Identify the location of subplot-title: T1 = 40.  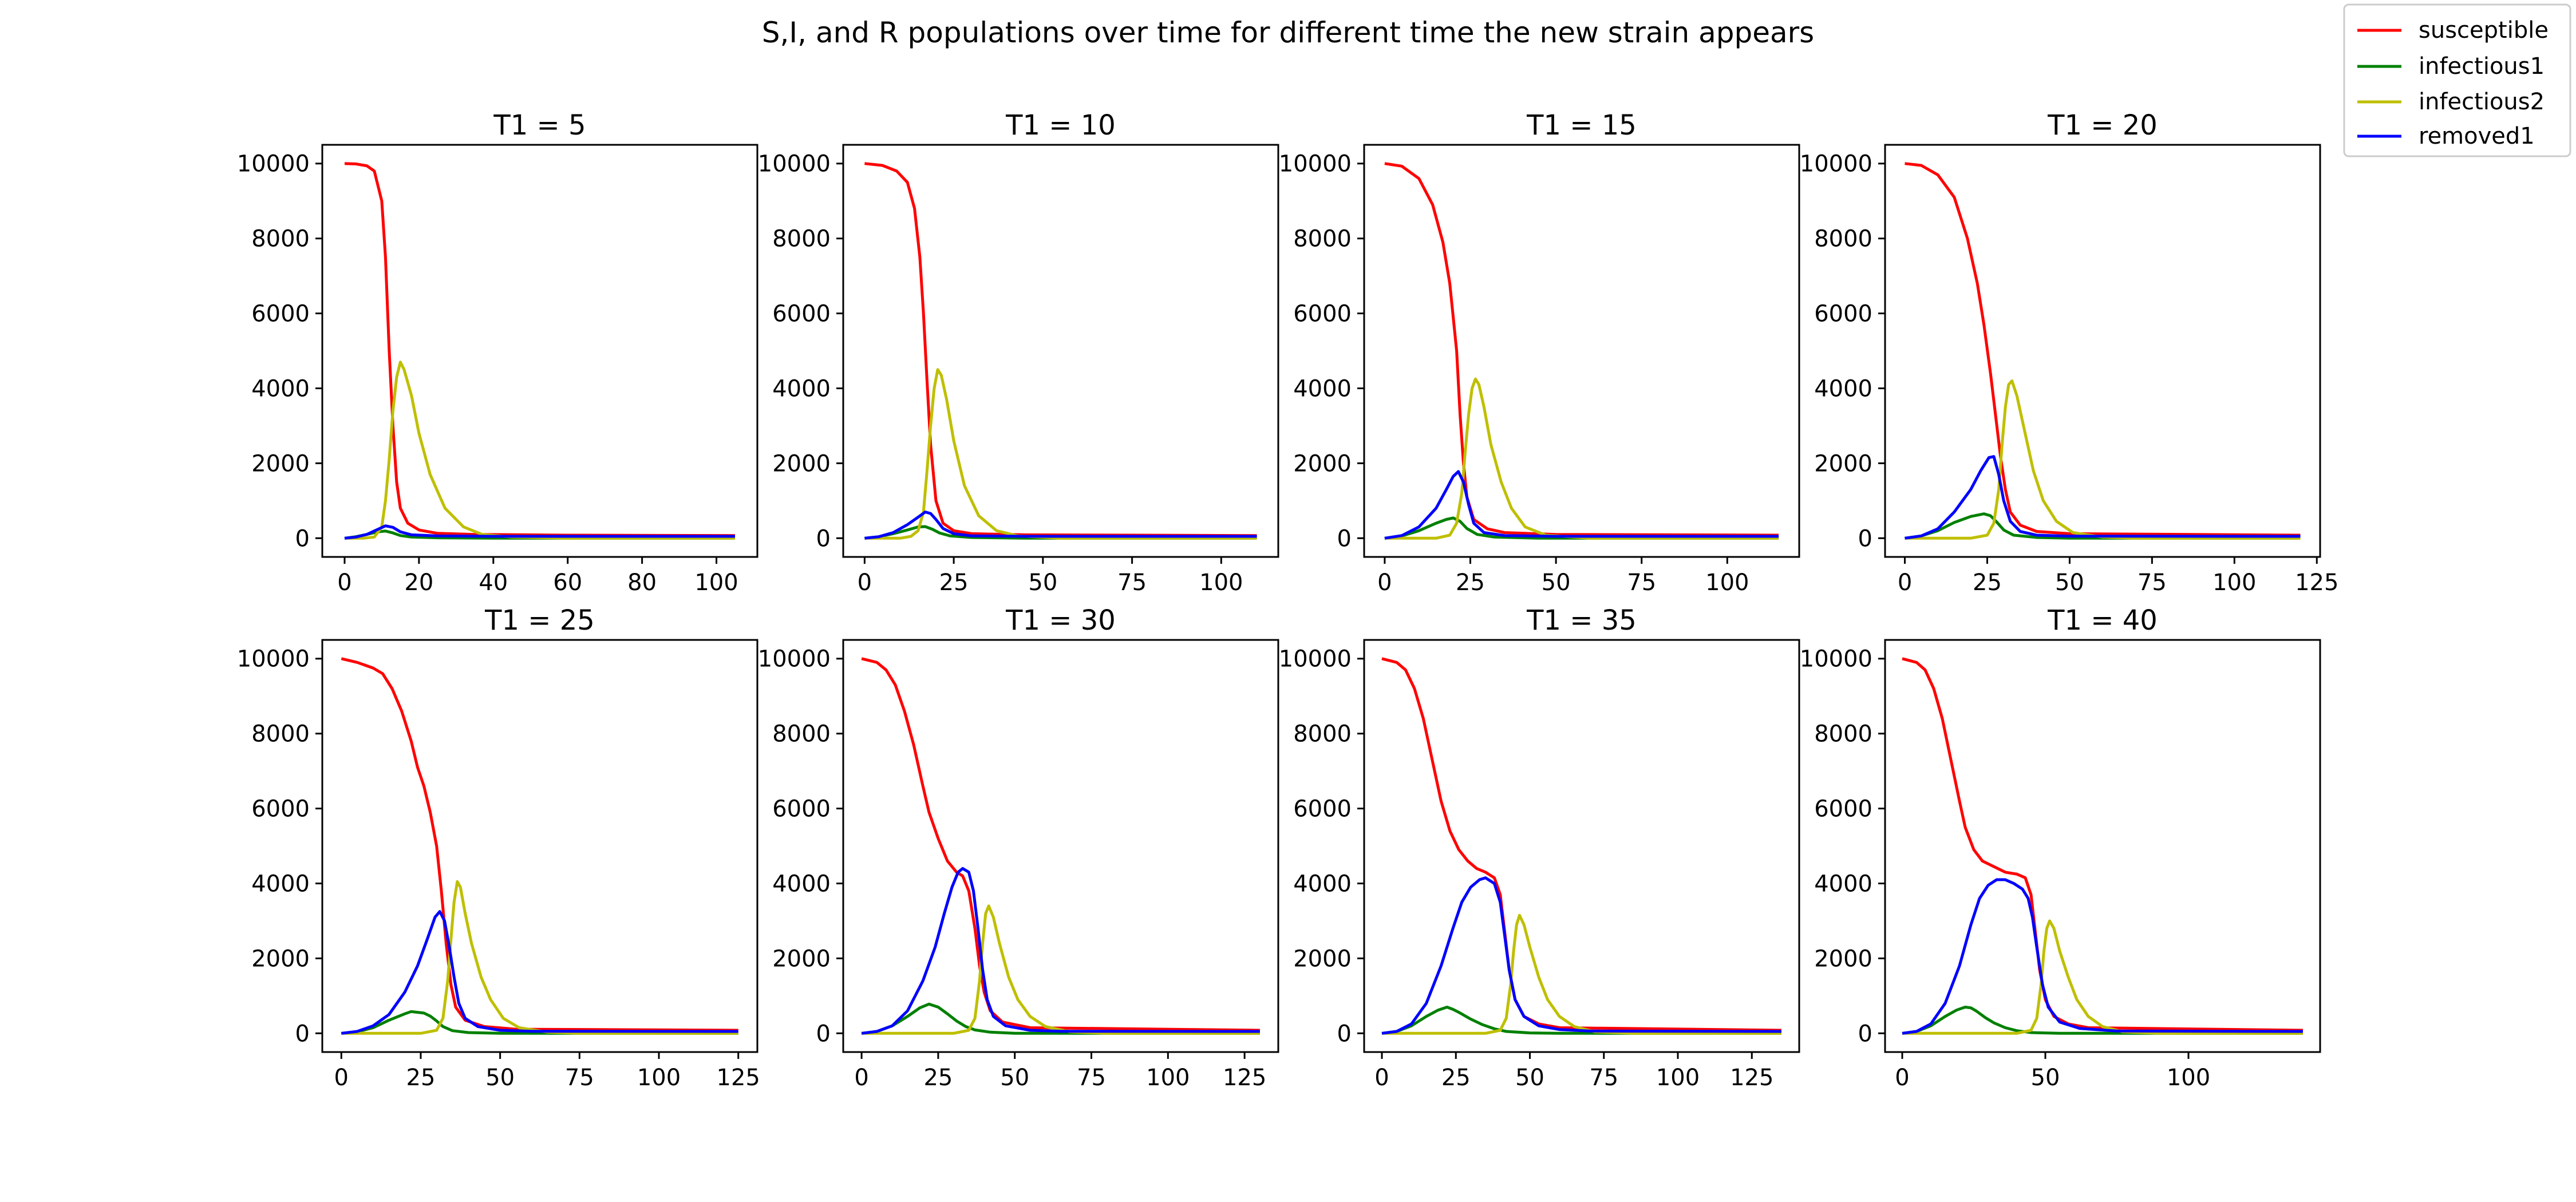
(2102, 620).